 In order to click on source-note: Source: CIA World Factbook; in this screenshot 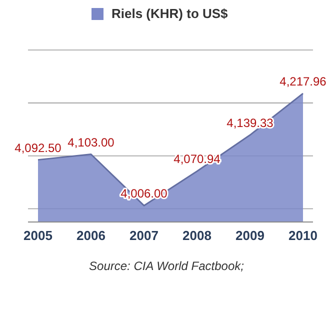, I will do `click(166, 266)`.